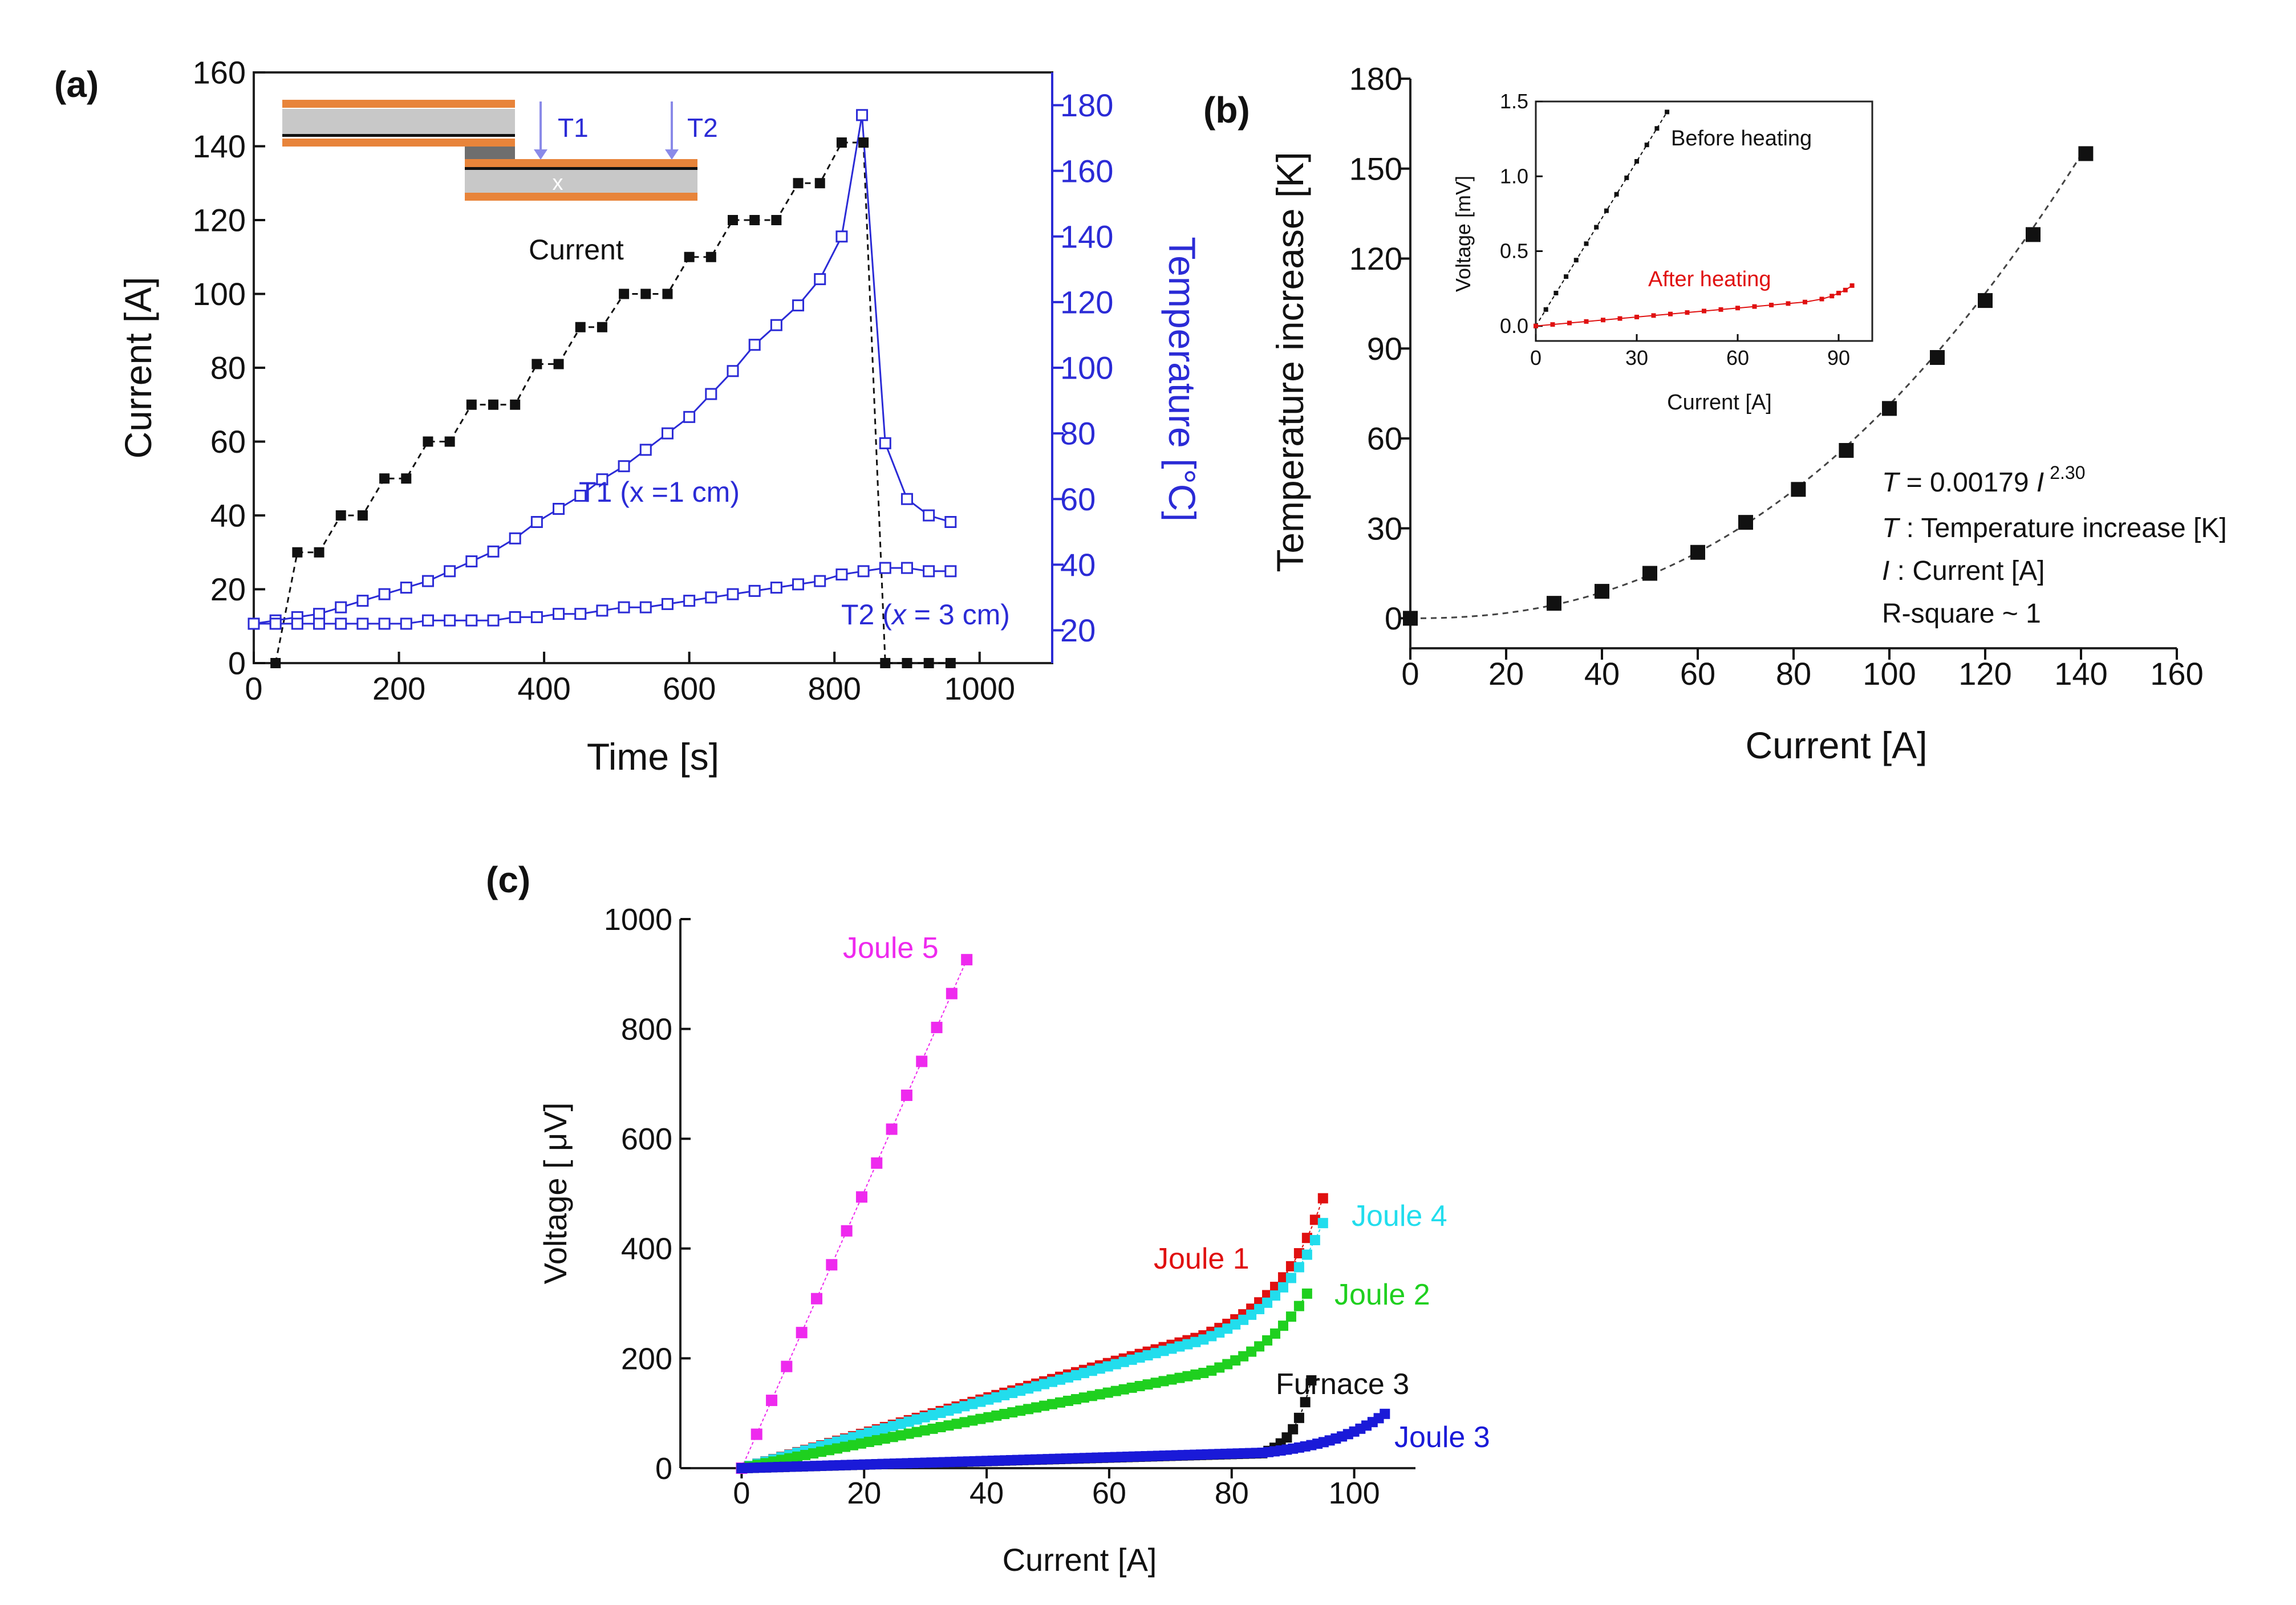 This screenshot has width=2296, height=1605. What do you see at coordinates (540, 155) in the screenshot?
I see `probe-t1-arrowhead` at bounding box center [540, 155].